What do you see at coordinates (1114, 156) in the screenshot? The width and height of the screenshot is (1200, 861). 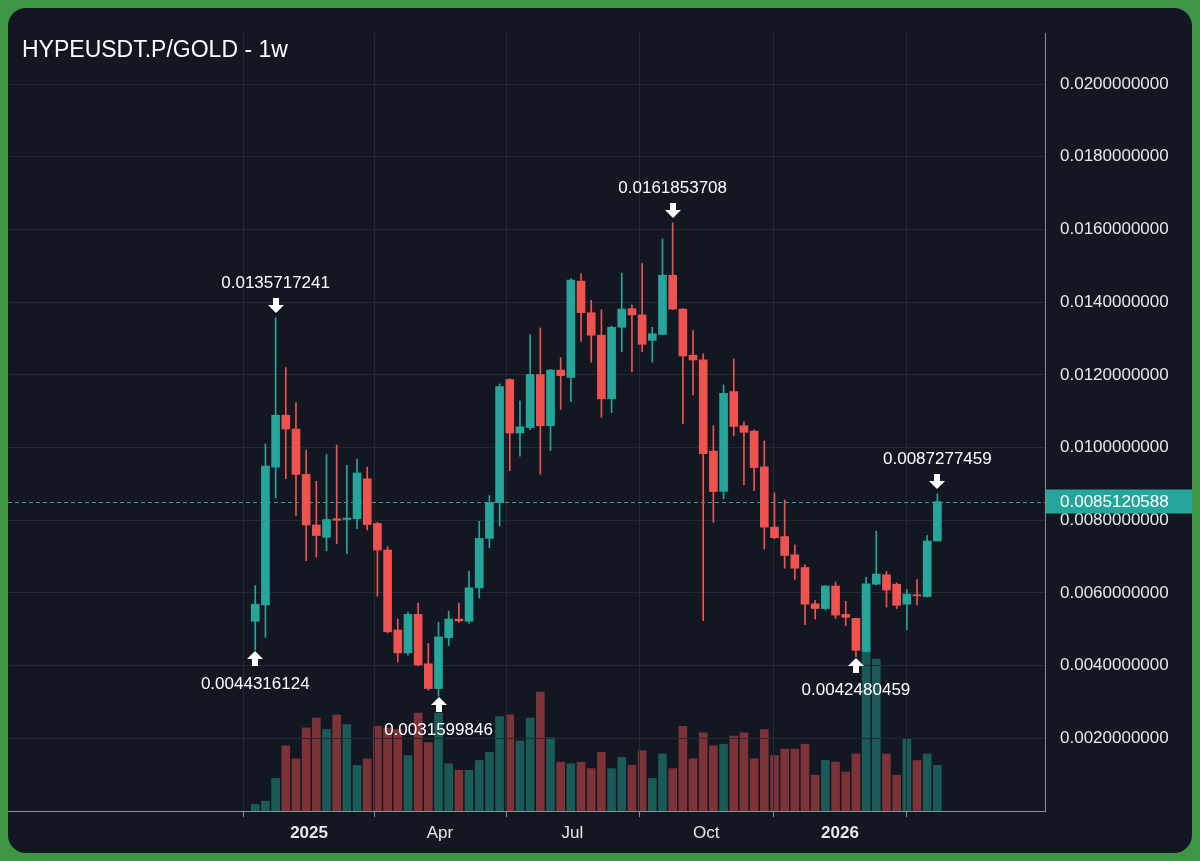 I see `y-tick-label: 0.0180000000` at bounding box center [1114, 156].